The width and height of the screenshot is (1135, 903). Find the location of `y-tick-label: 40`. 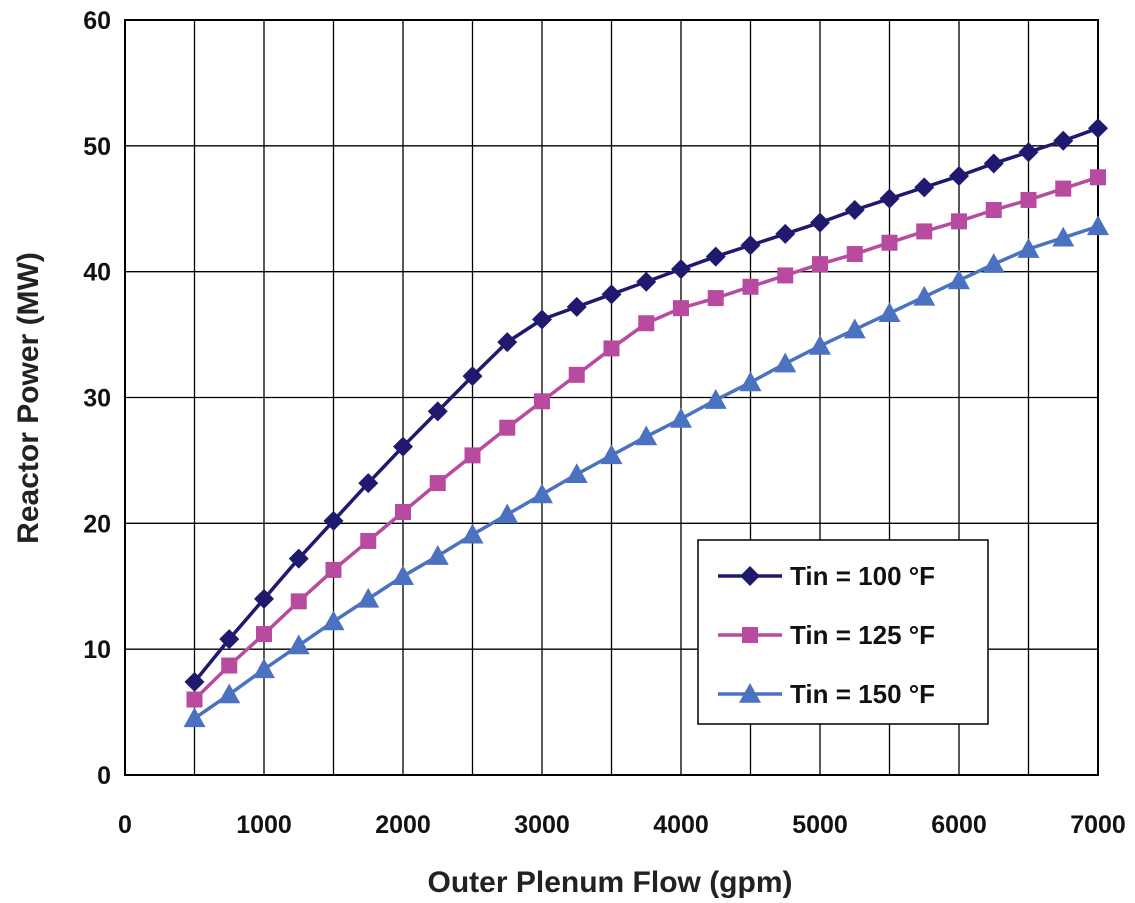

y-tick-label: 40 is located at coordinates (97, 273).